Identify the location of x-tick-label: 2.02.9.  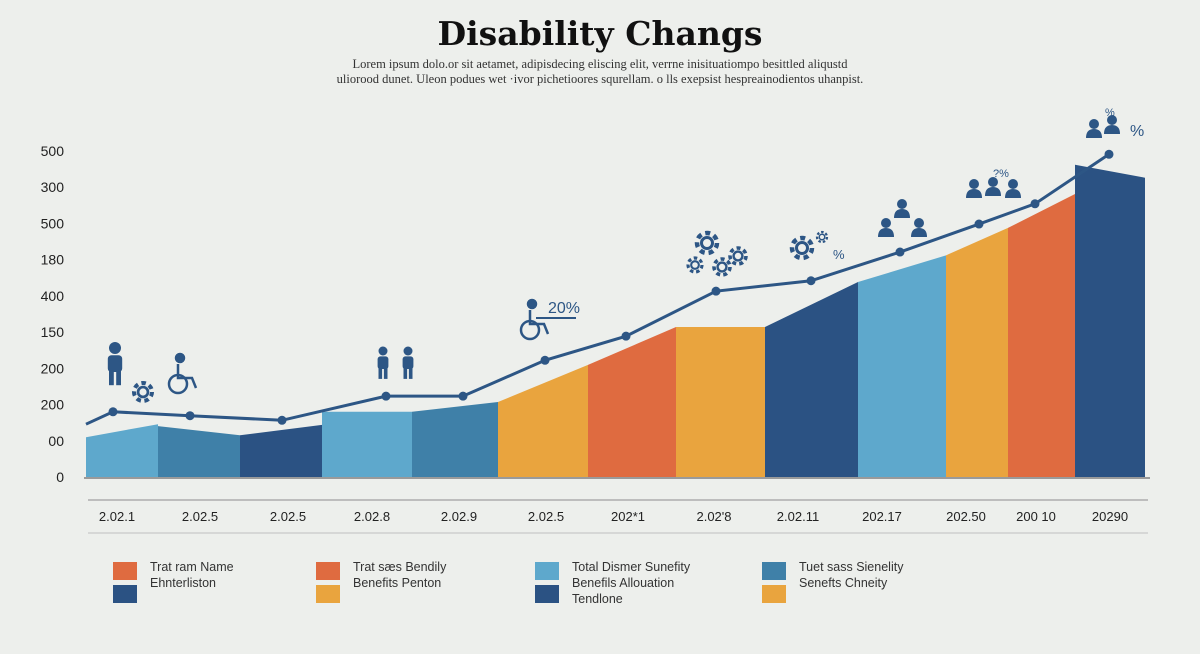
(459, 516).